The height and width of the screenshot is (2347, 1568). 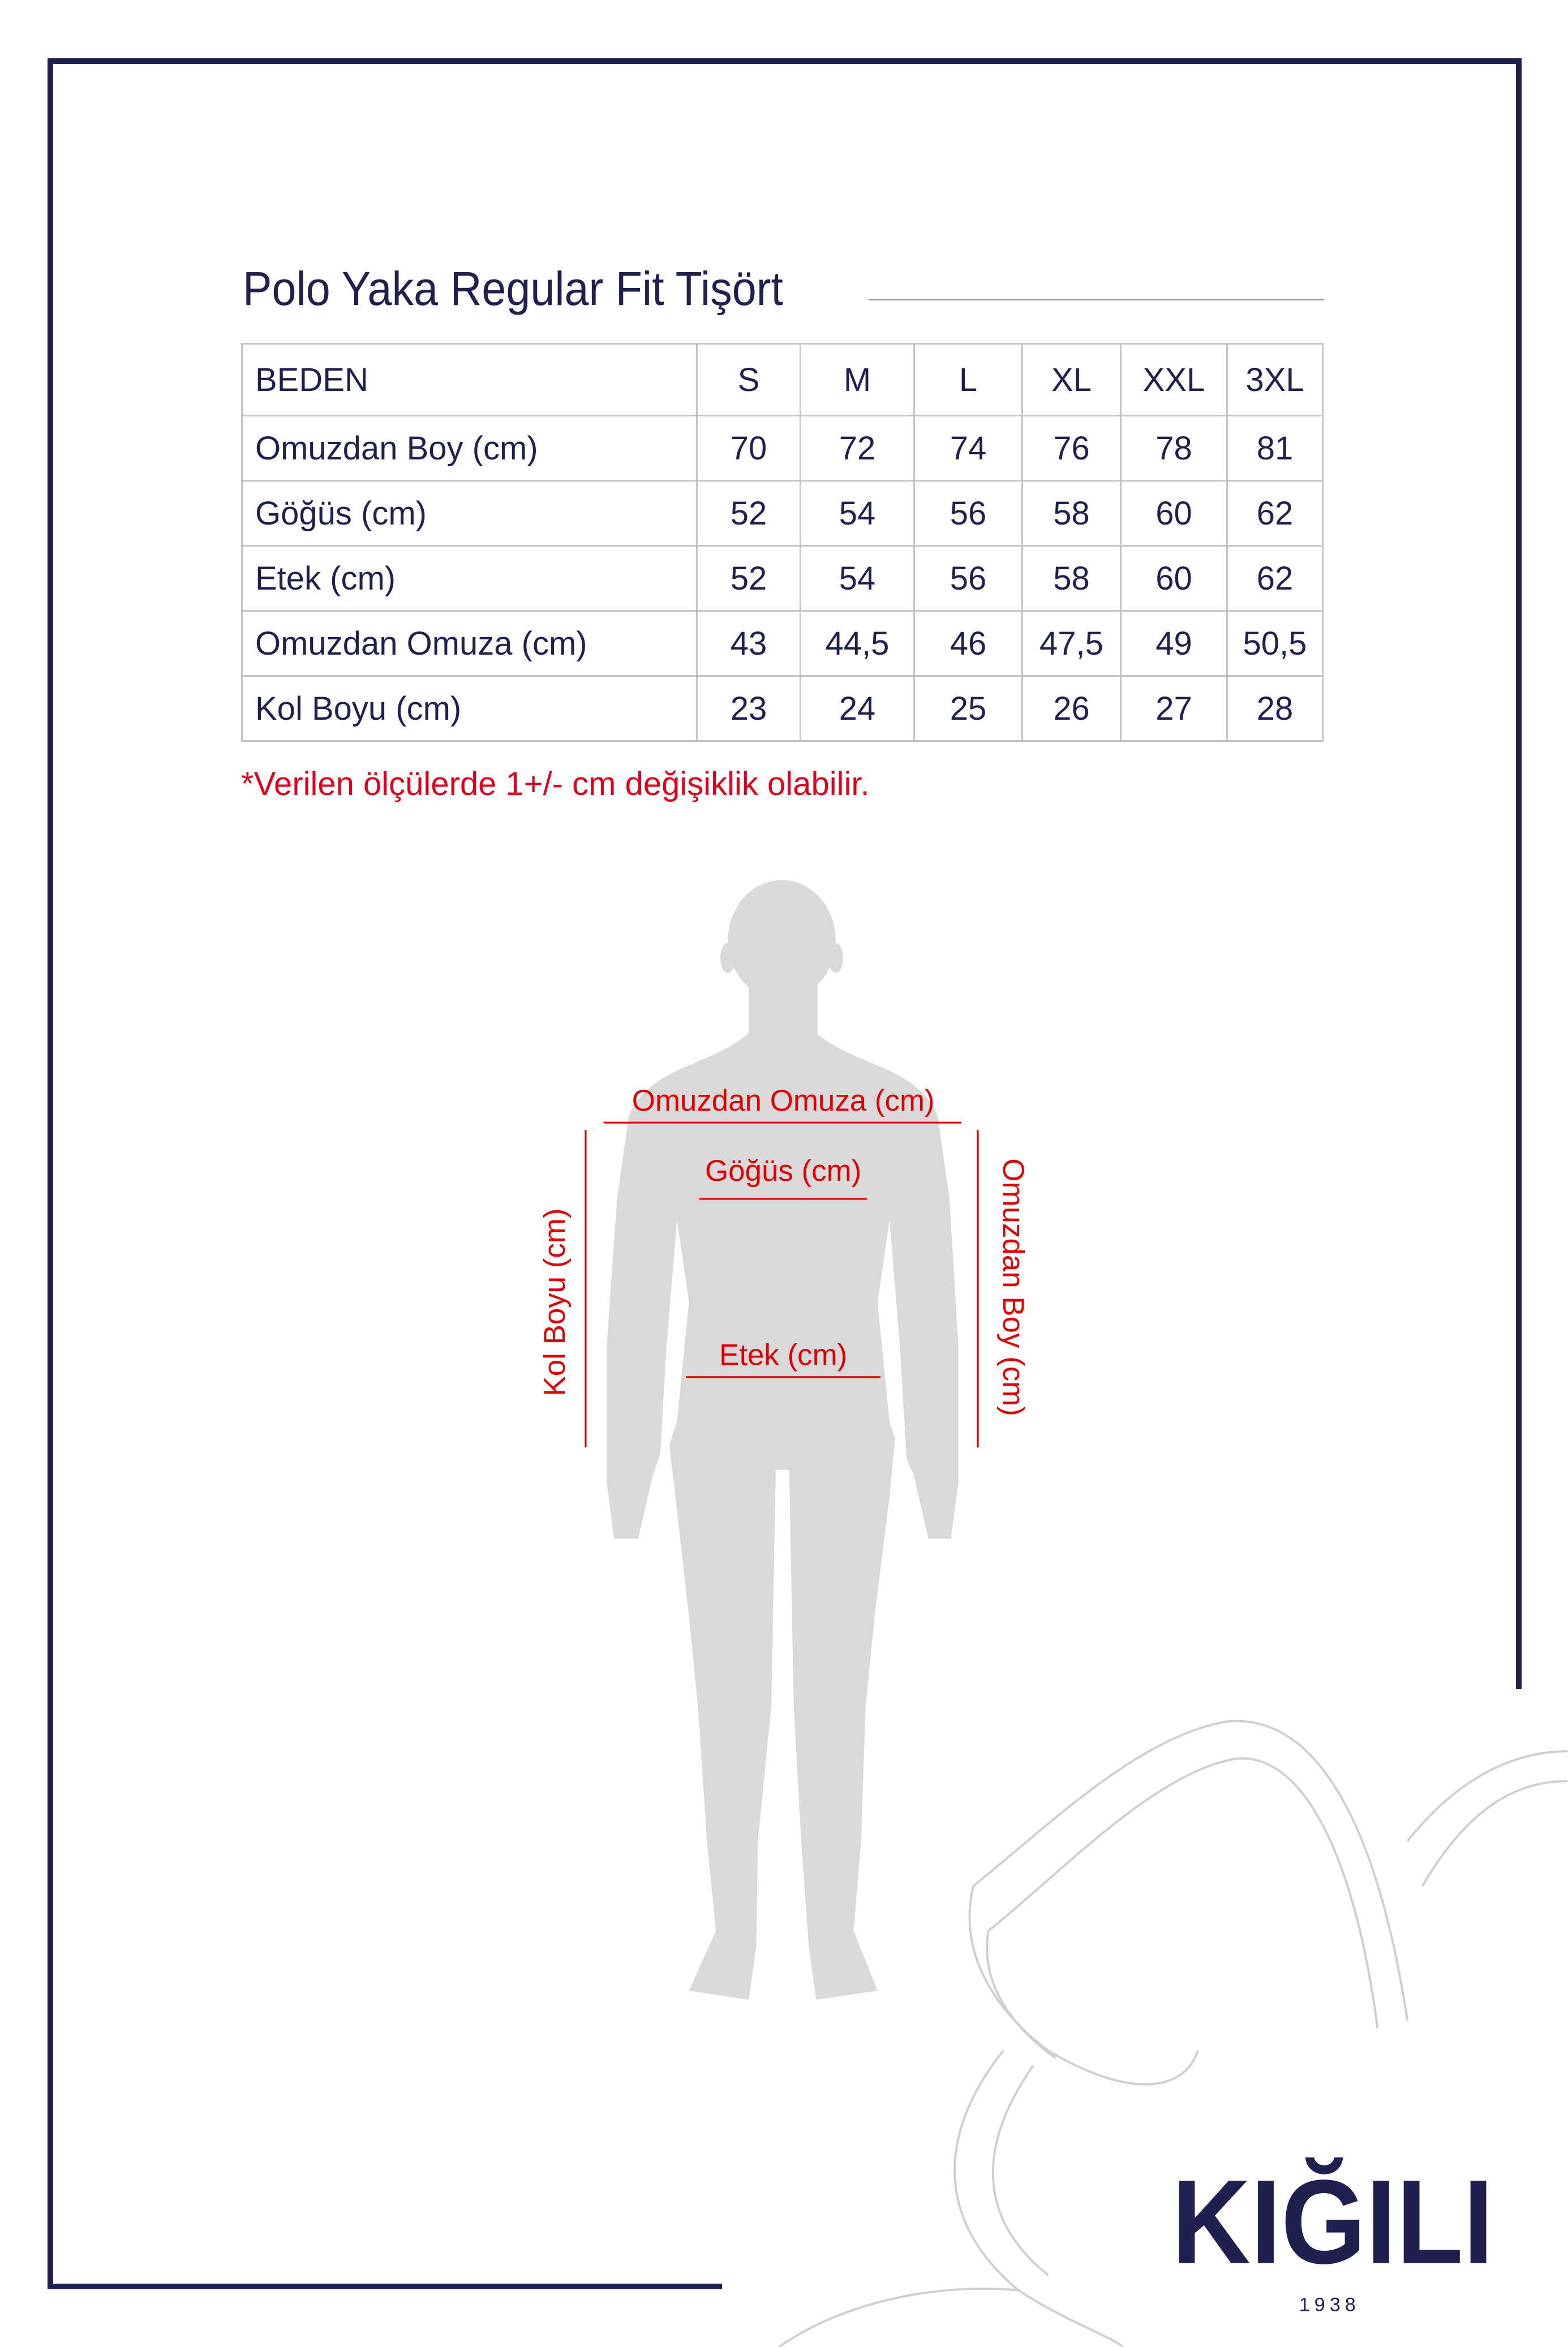 I want to click on table-header-row: BEDEN S M L XL XXL 3XL, so click(x=783, y=379).